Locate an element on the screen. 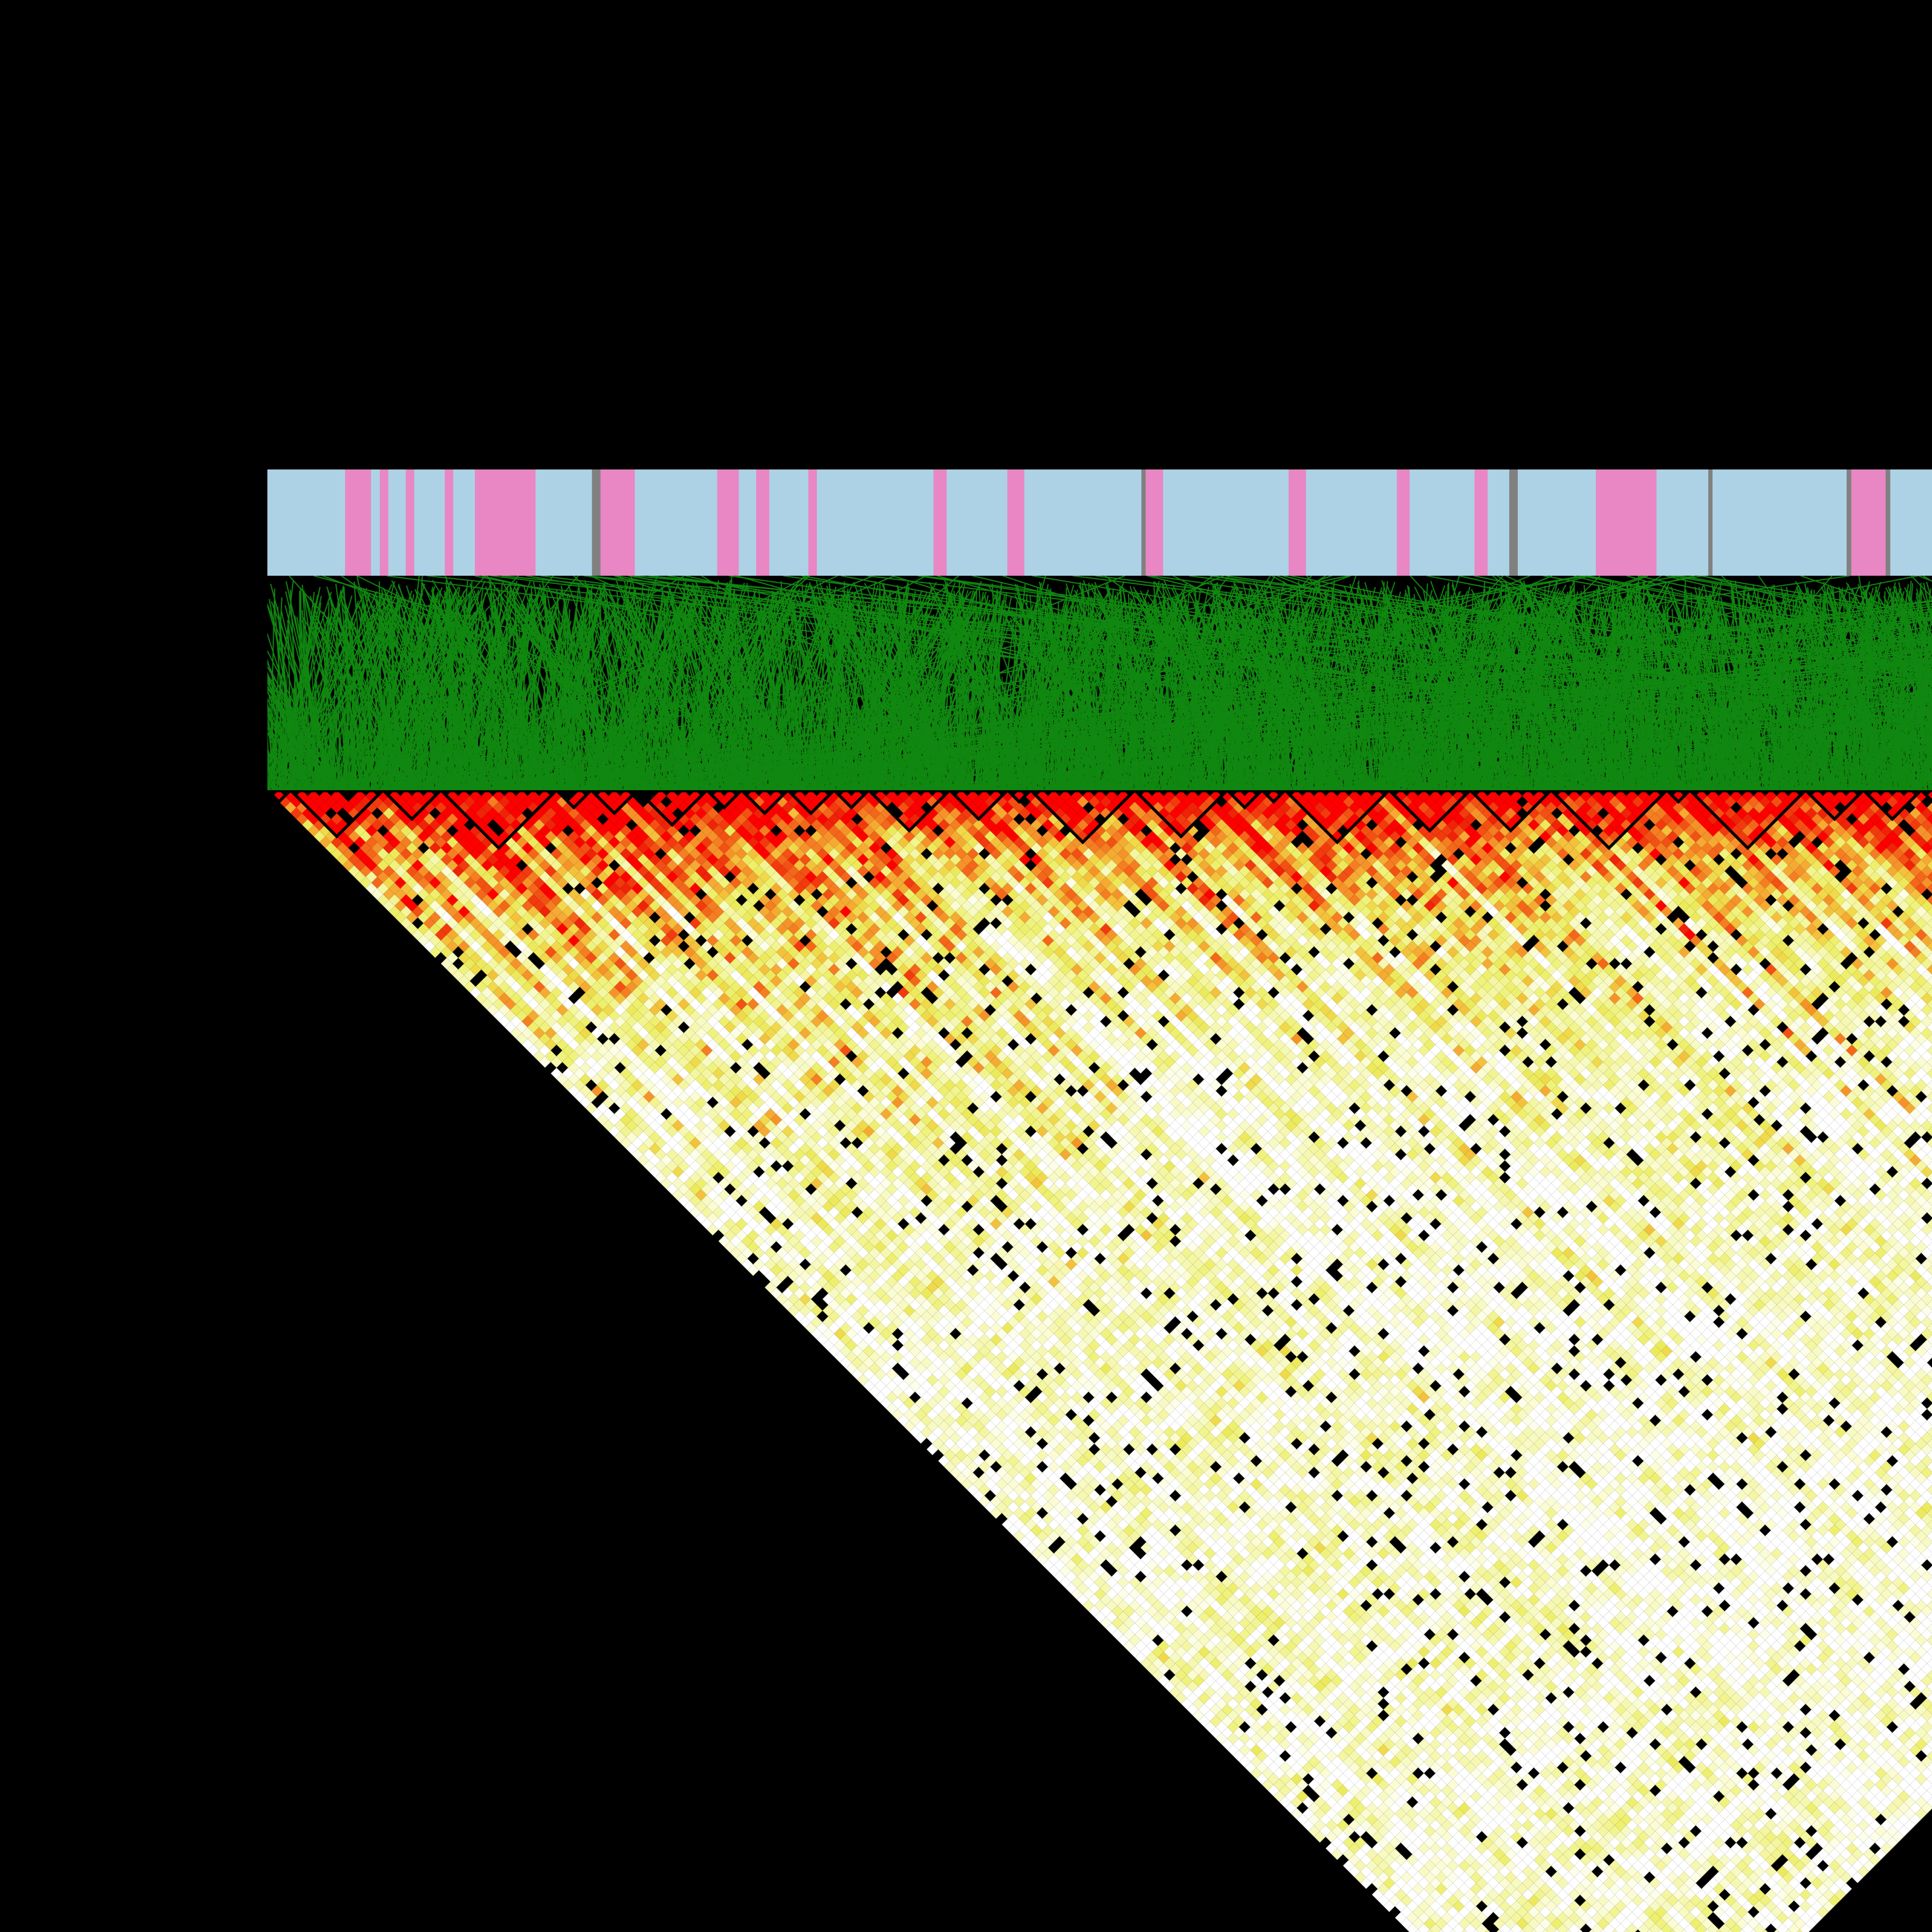 The height and width of the screenshot is (1932, 1932). sample-class-annotation-bar is located at coordinates (1099, 522).